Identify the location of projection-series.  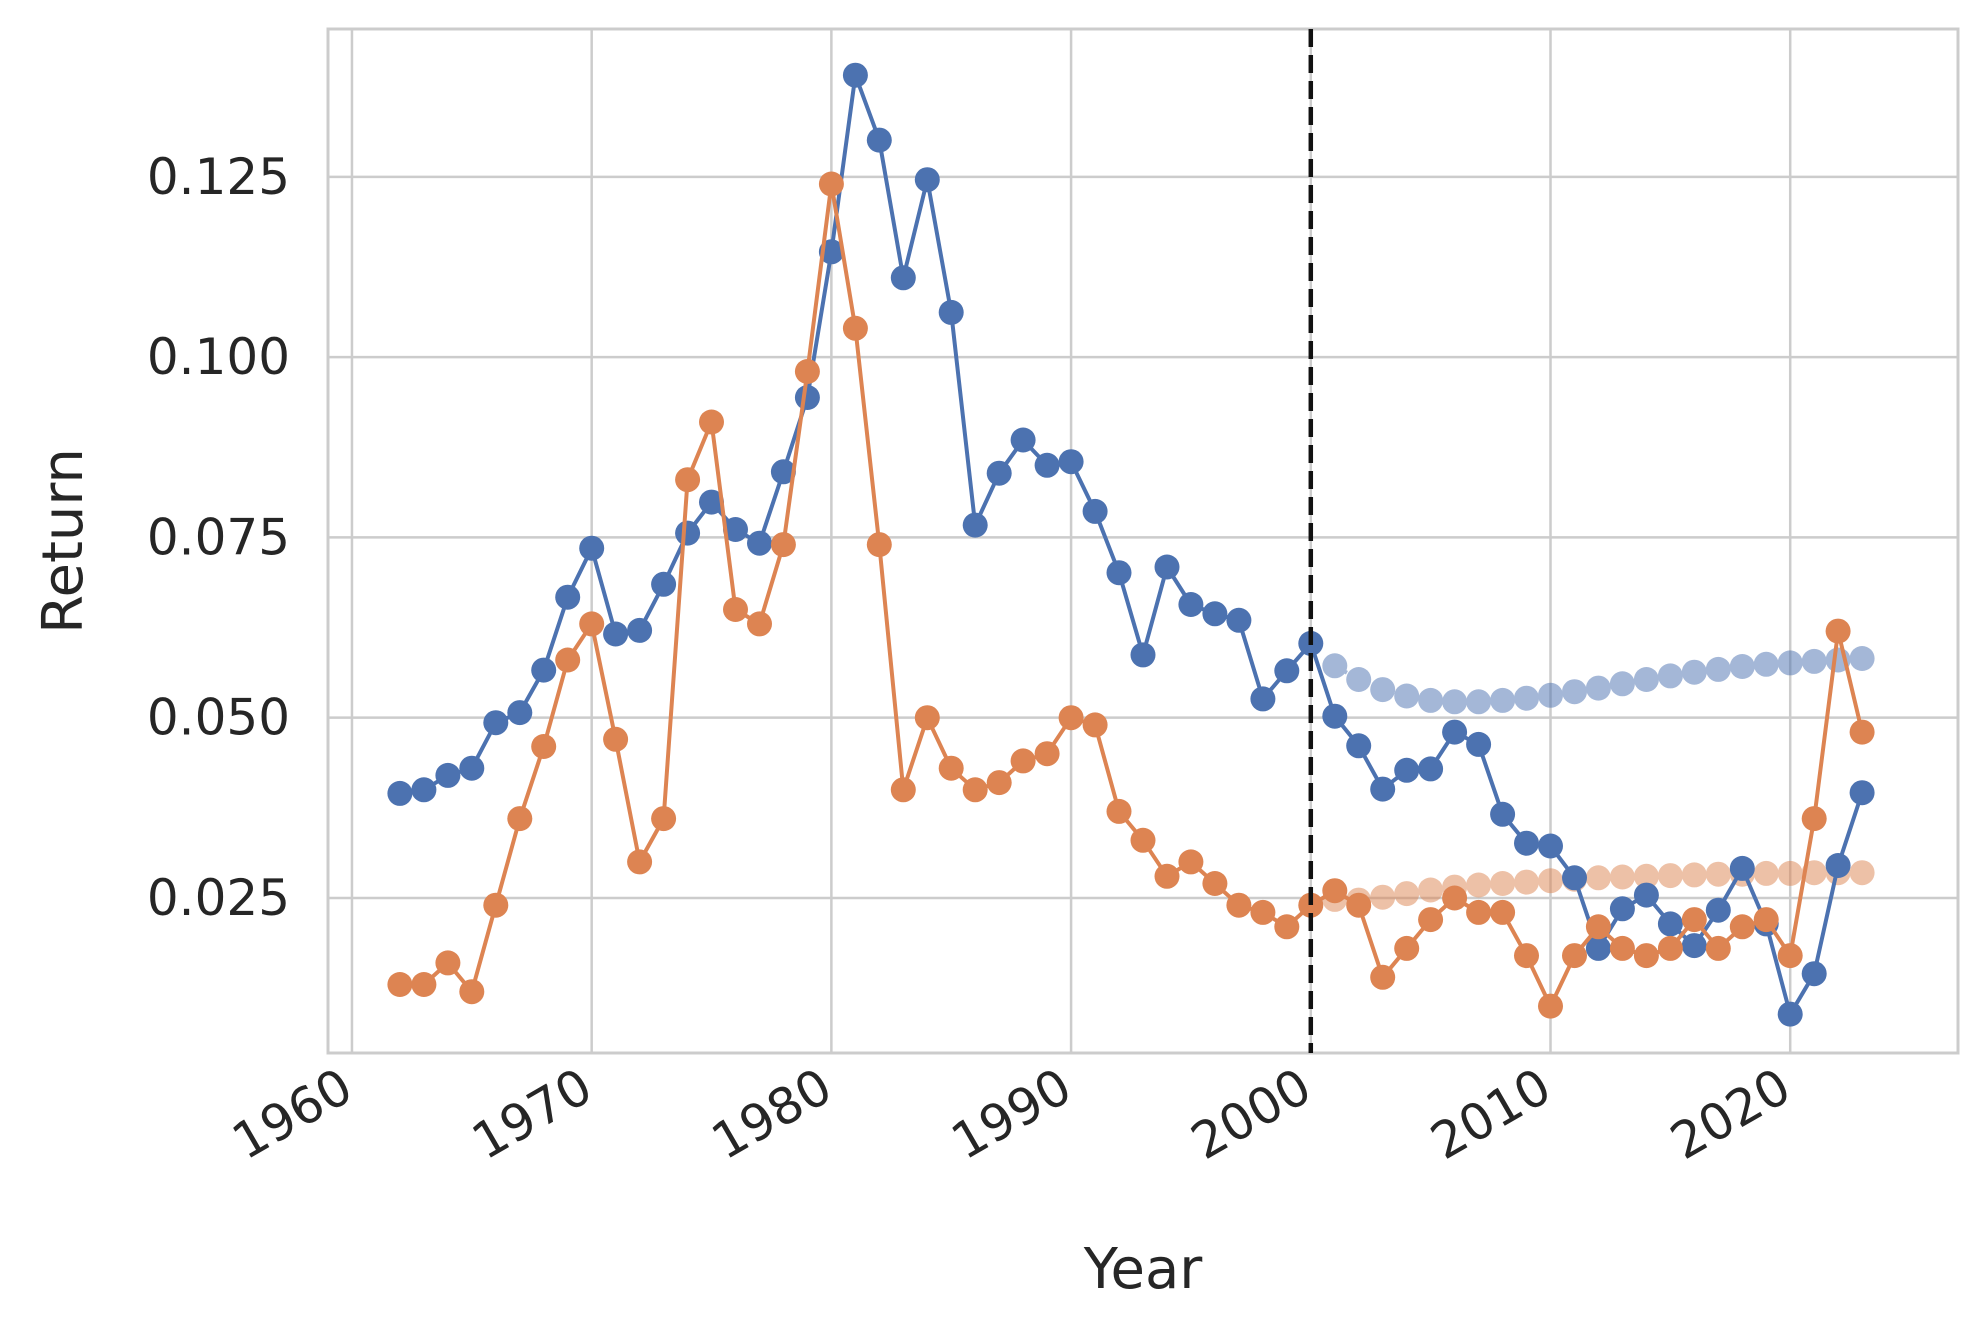
(1598, 886).